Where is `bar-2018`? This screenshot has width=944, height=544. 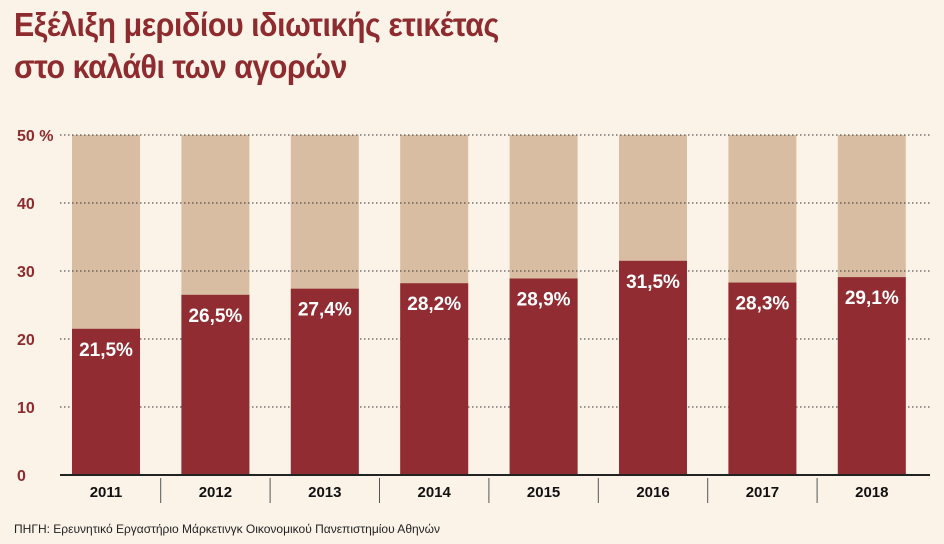 bar-2018 is located at coordinates (871, 376).